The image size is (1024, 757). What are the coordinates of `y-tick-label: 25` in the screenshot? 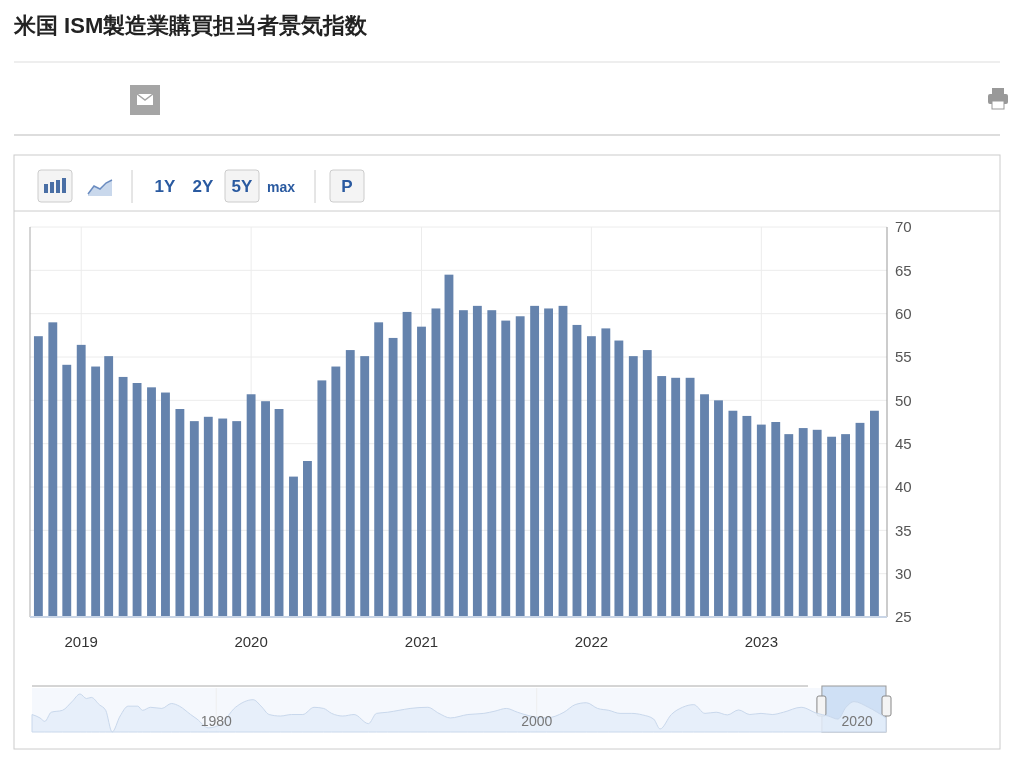 It's located at (903, 617).